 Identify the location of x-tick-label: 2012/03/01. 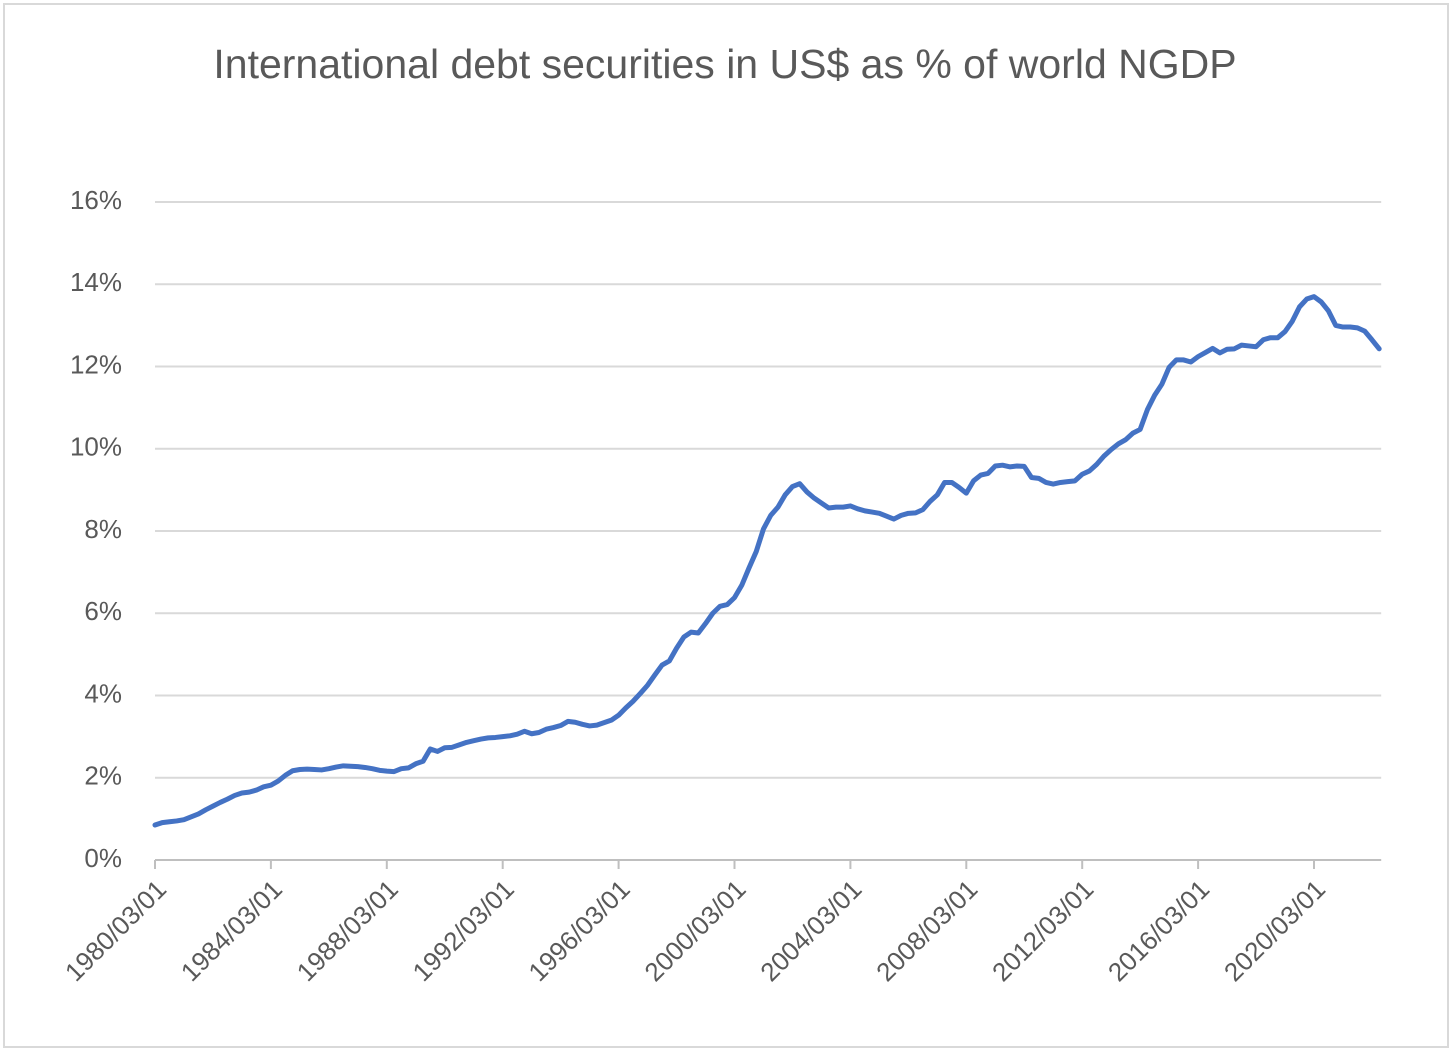
(1042, 930).